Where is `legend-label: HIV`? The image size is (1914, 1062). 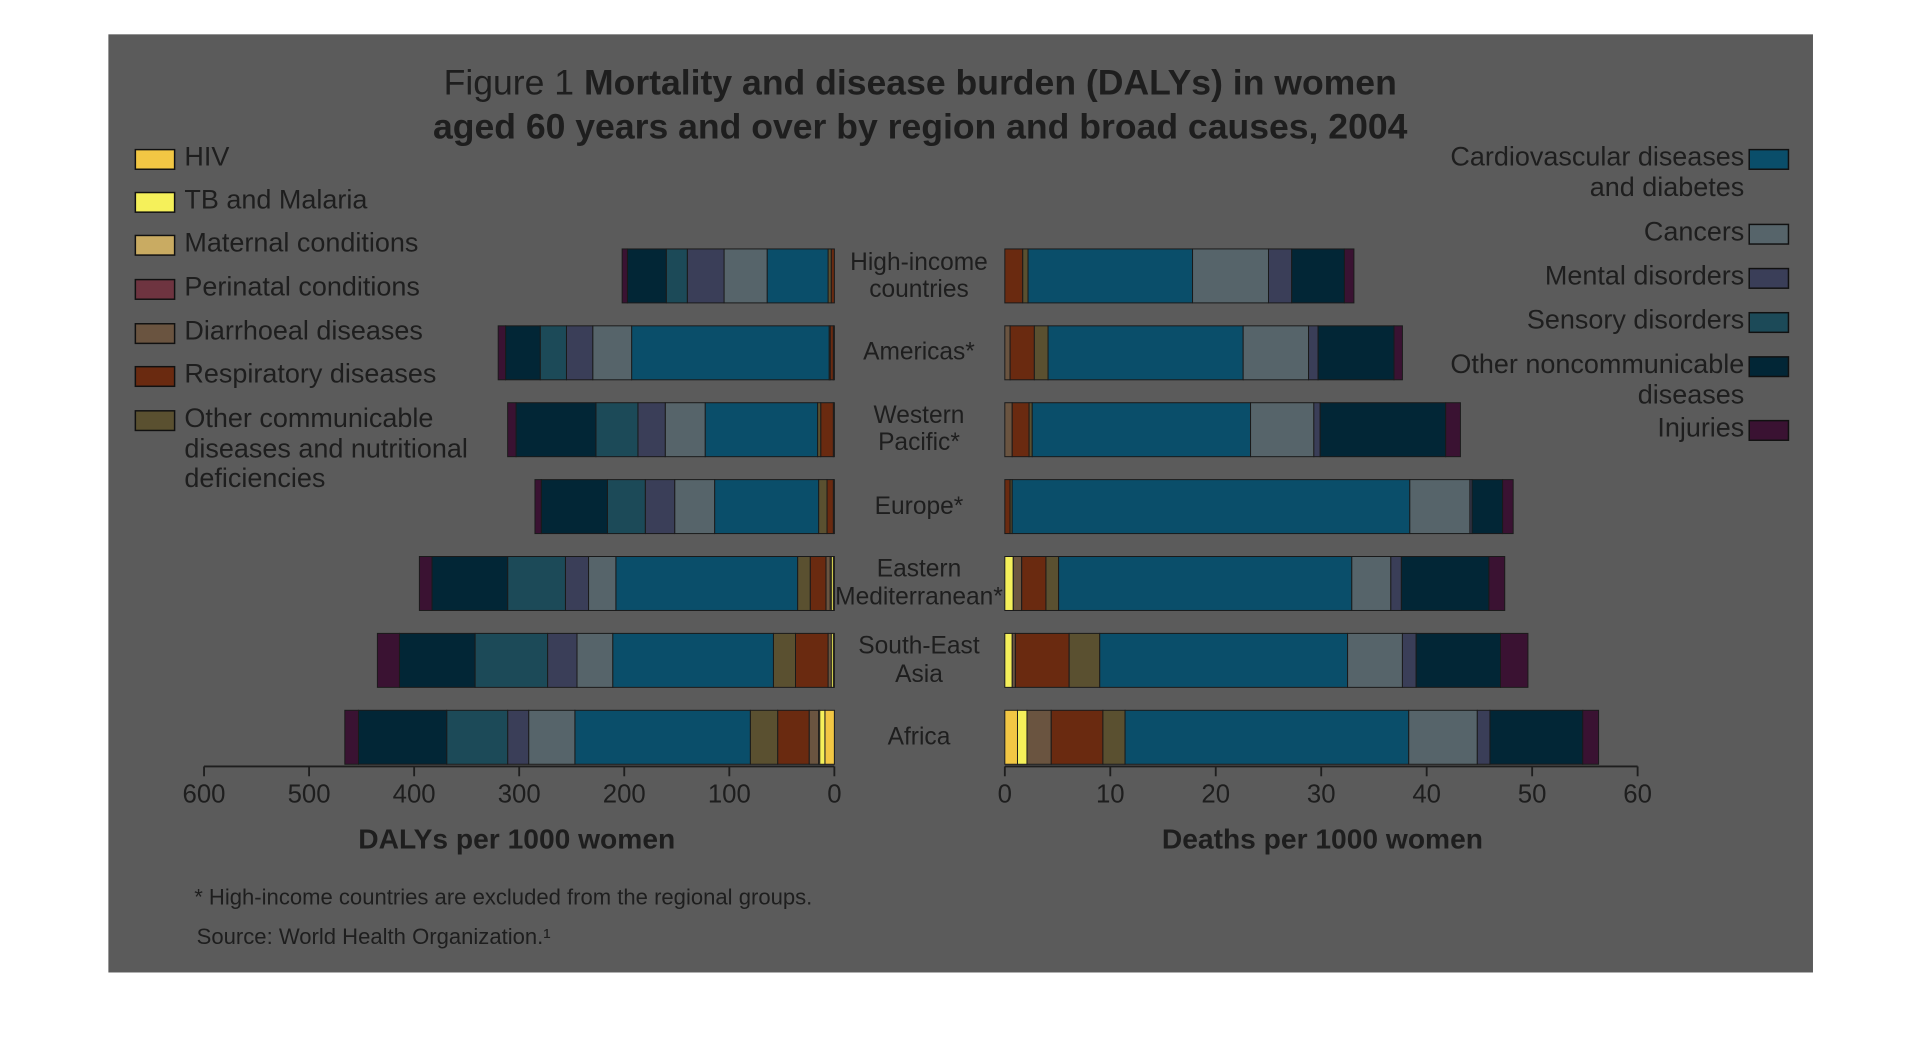 legend-label: HIV is located at coordinates (207, 157).